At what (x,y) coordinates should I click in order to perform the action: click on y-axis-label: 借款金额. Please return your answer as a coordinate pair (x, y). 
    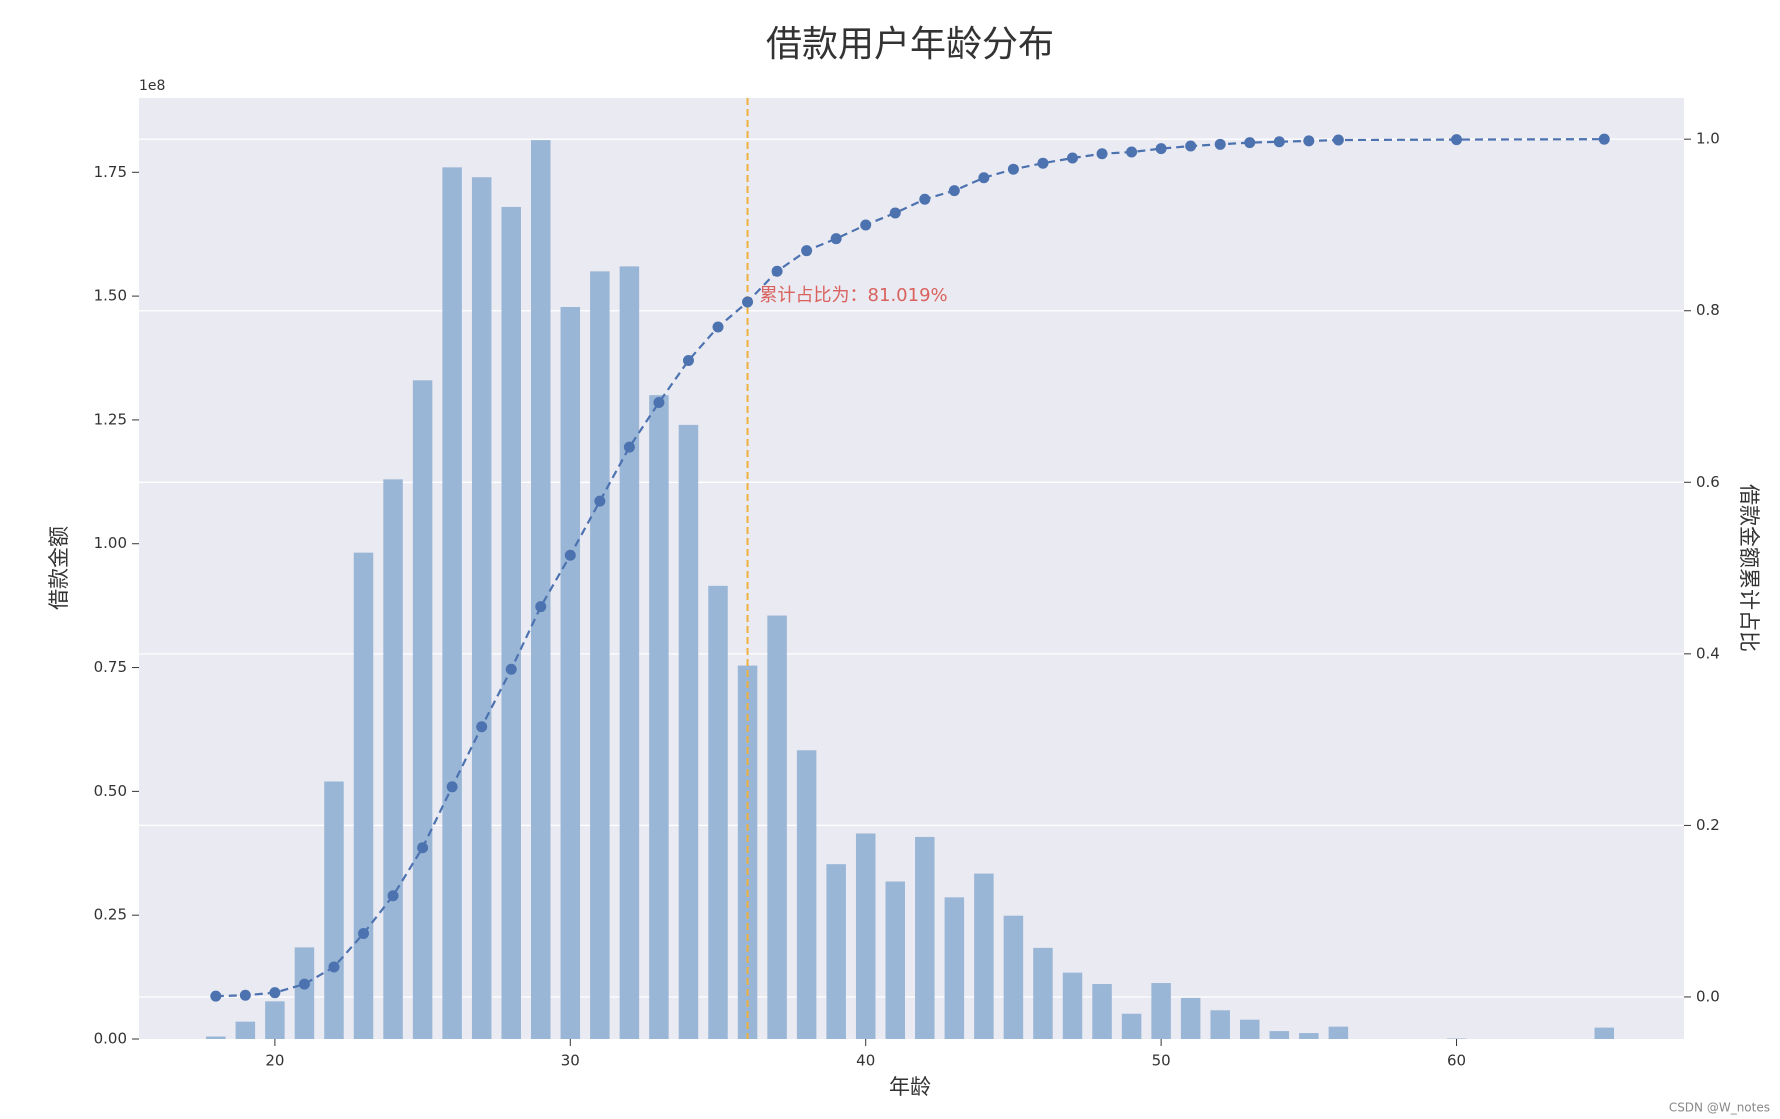
    Looking at the image, I should click on (59, 568).